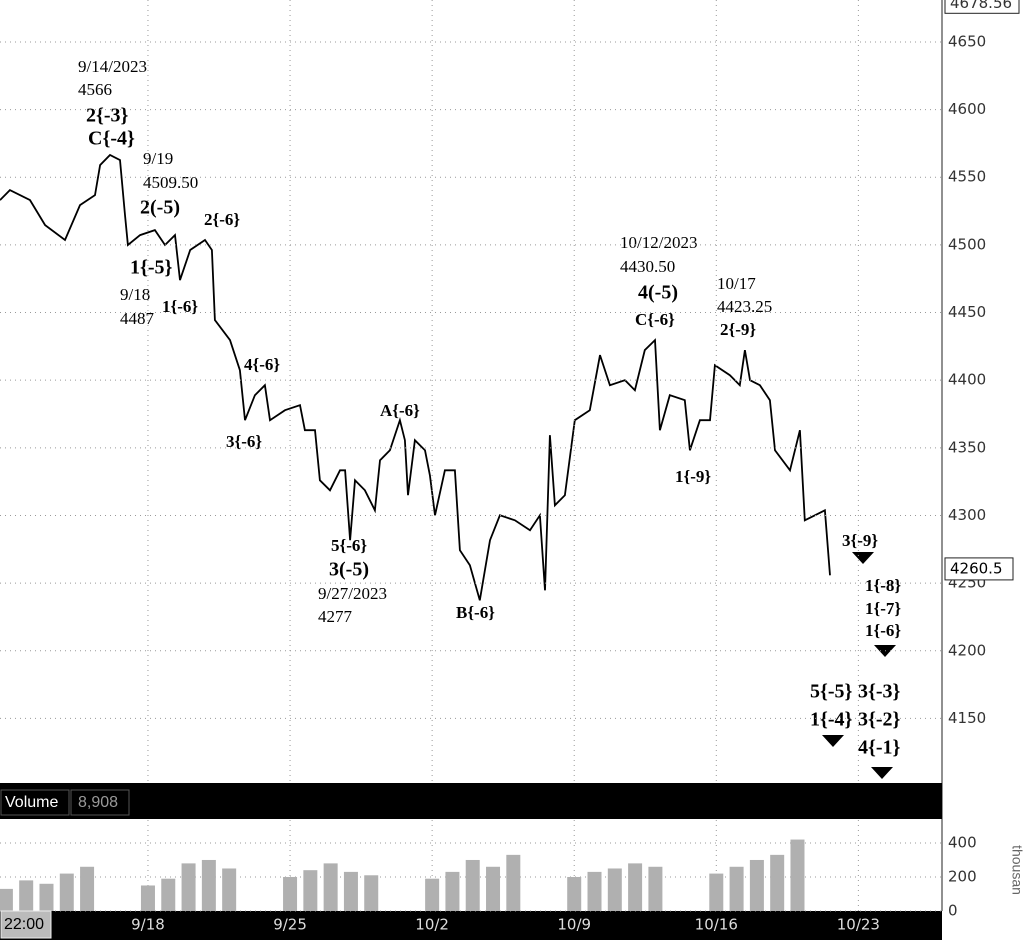 This screenshot has height=940, width=1024. Describe the element at coordinates (137, 318) in the screenshot. I see `annotation: 4487` at that location.